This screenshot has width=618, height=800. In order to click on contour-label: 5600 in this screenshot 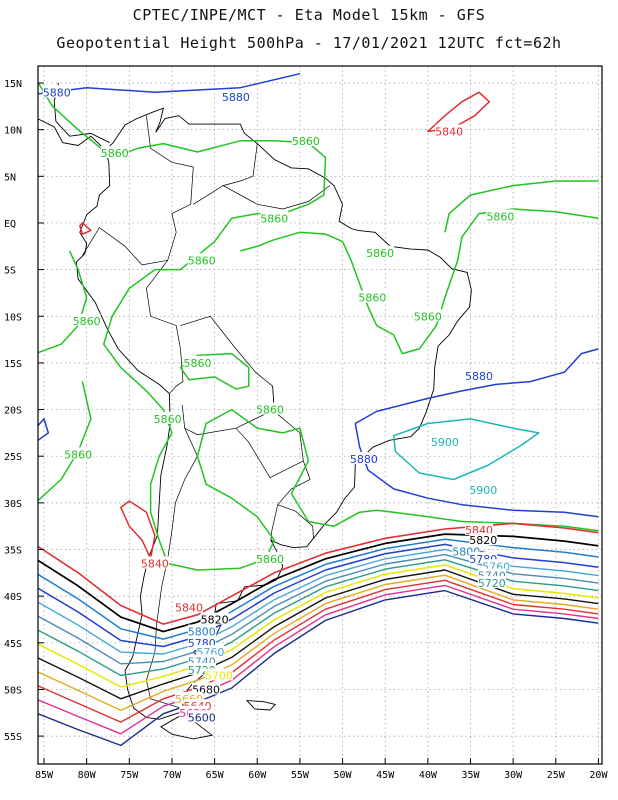, I will do `click(202, 717)`.